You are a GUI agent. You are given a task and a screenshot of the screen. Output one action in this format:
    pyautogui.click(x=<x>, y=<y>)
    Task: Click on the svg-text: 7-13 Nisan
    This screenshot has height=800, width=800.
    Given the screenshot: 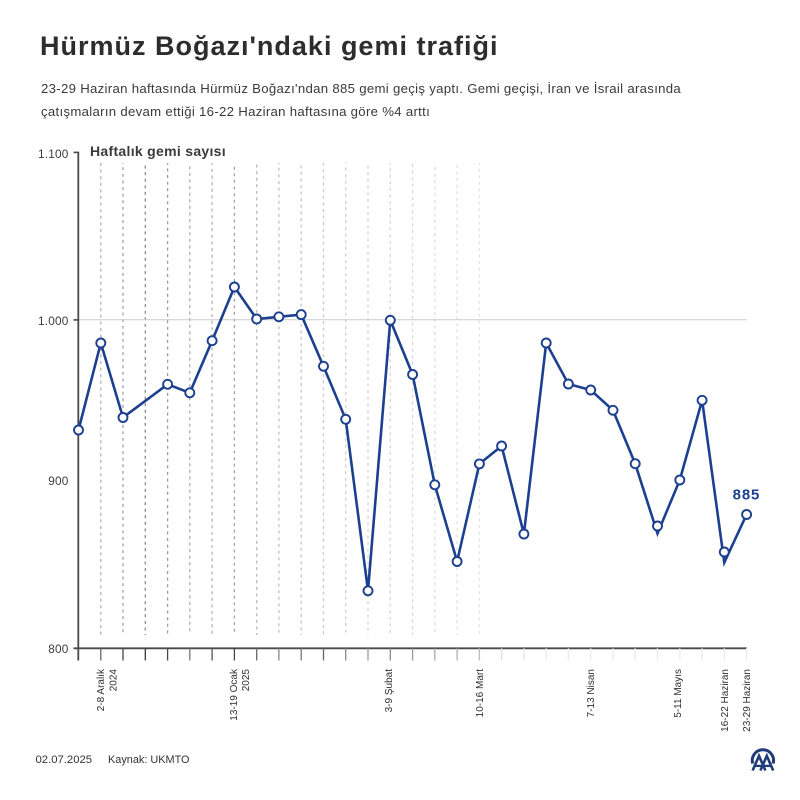 What is the action you would take?
    pyautogui.click(x=591, y=693)
    